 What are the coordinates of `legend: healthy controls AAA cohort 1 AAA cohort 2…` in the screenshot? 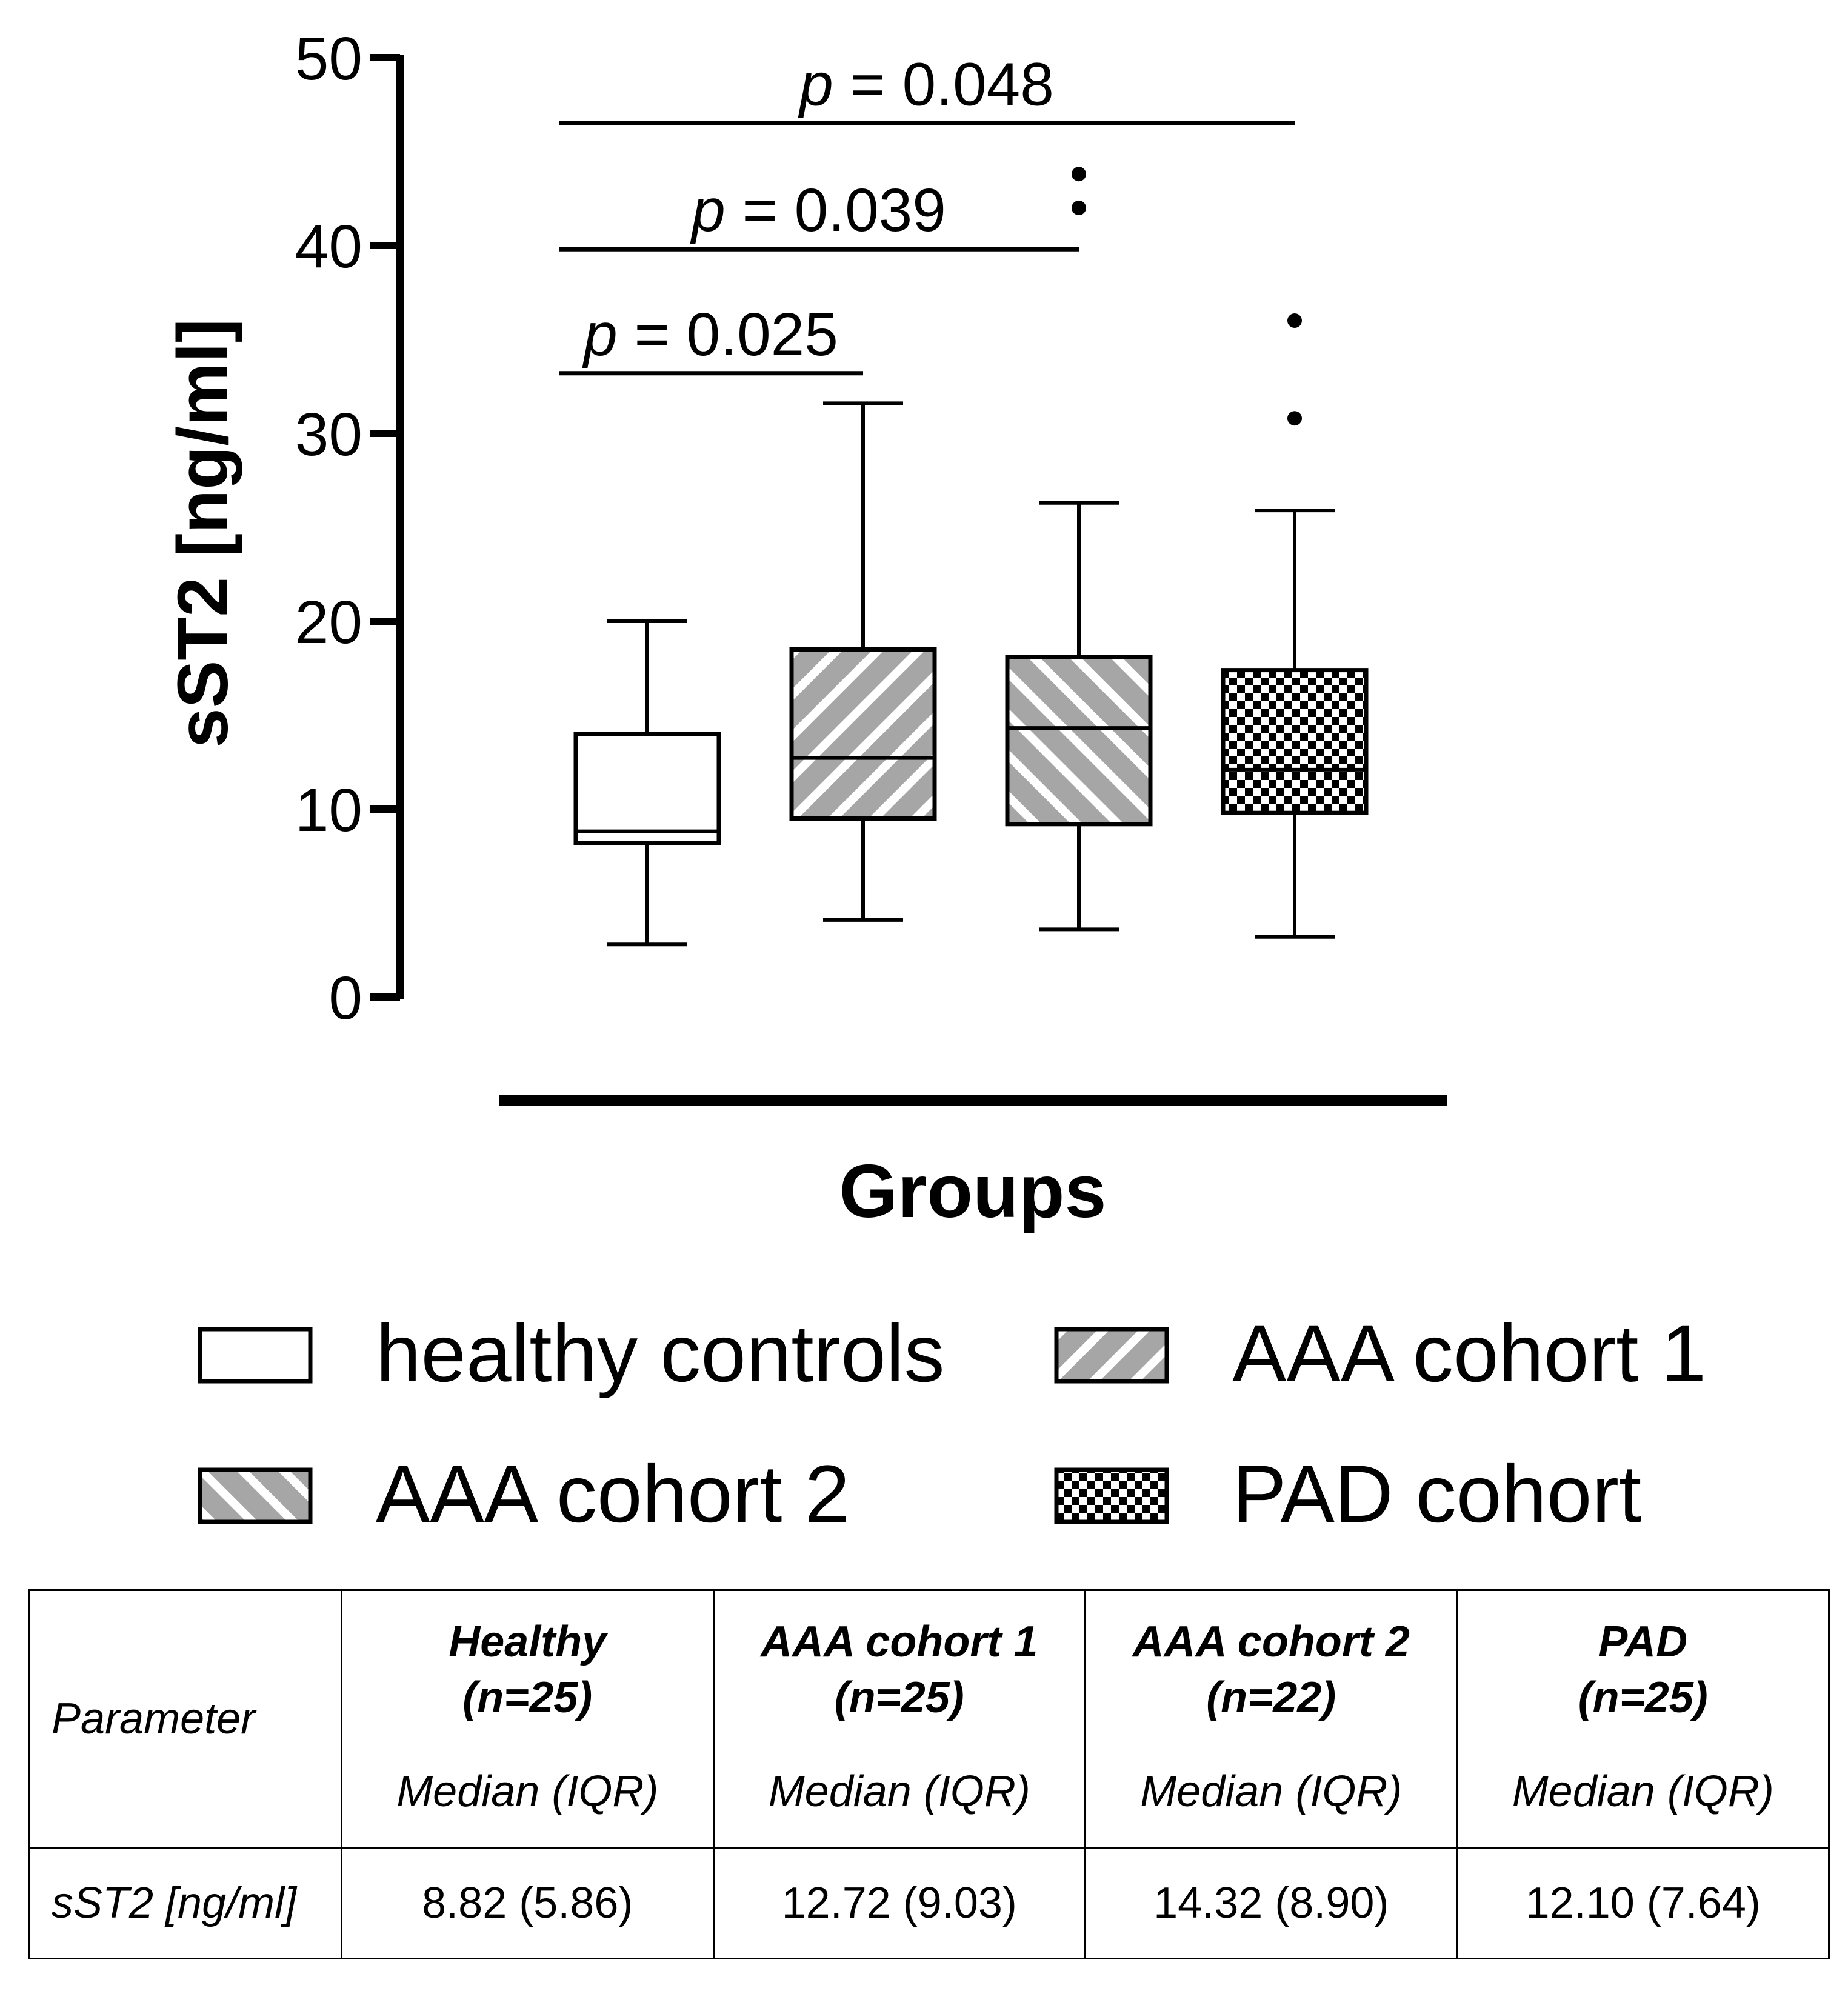 It's located at (952, 1424).